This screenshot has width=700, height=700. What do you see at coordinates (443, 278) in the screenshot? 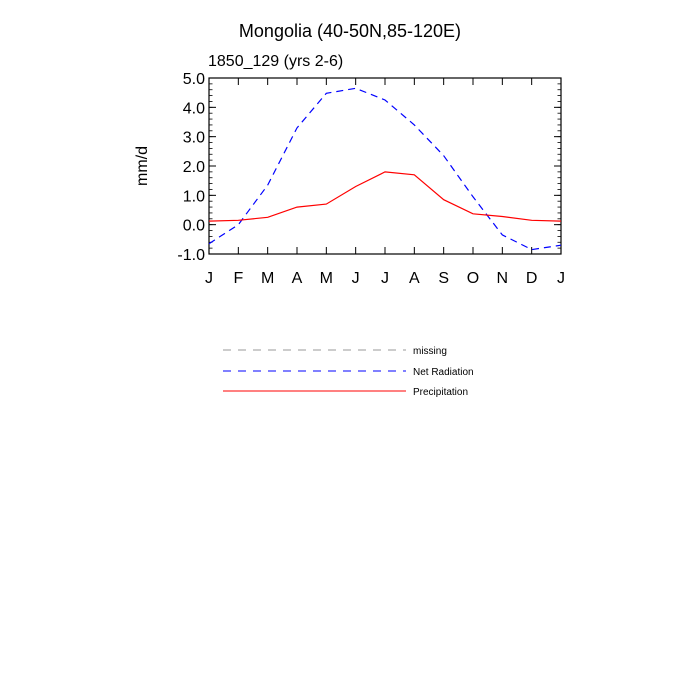
I see `x-tick-label: S` at bounding box center [443, 278].